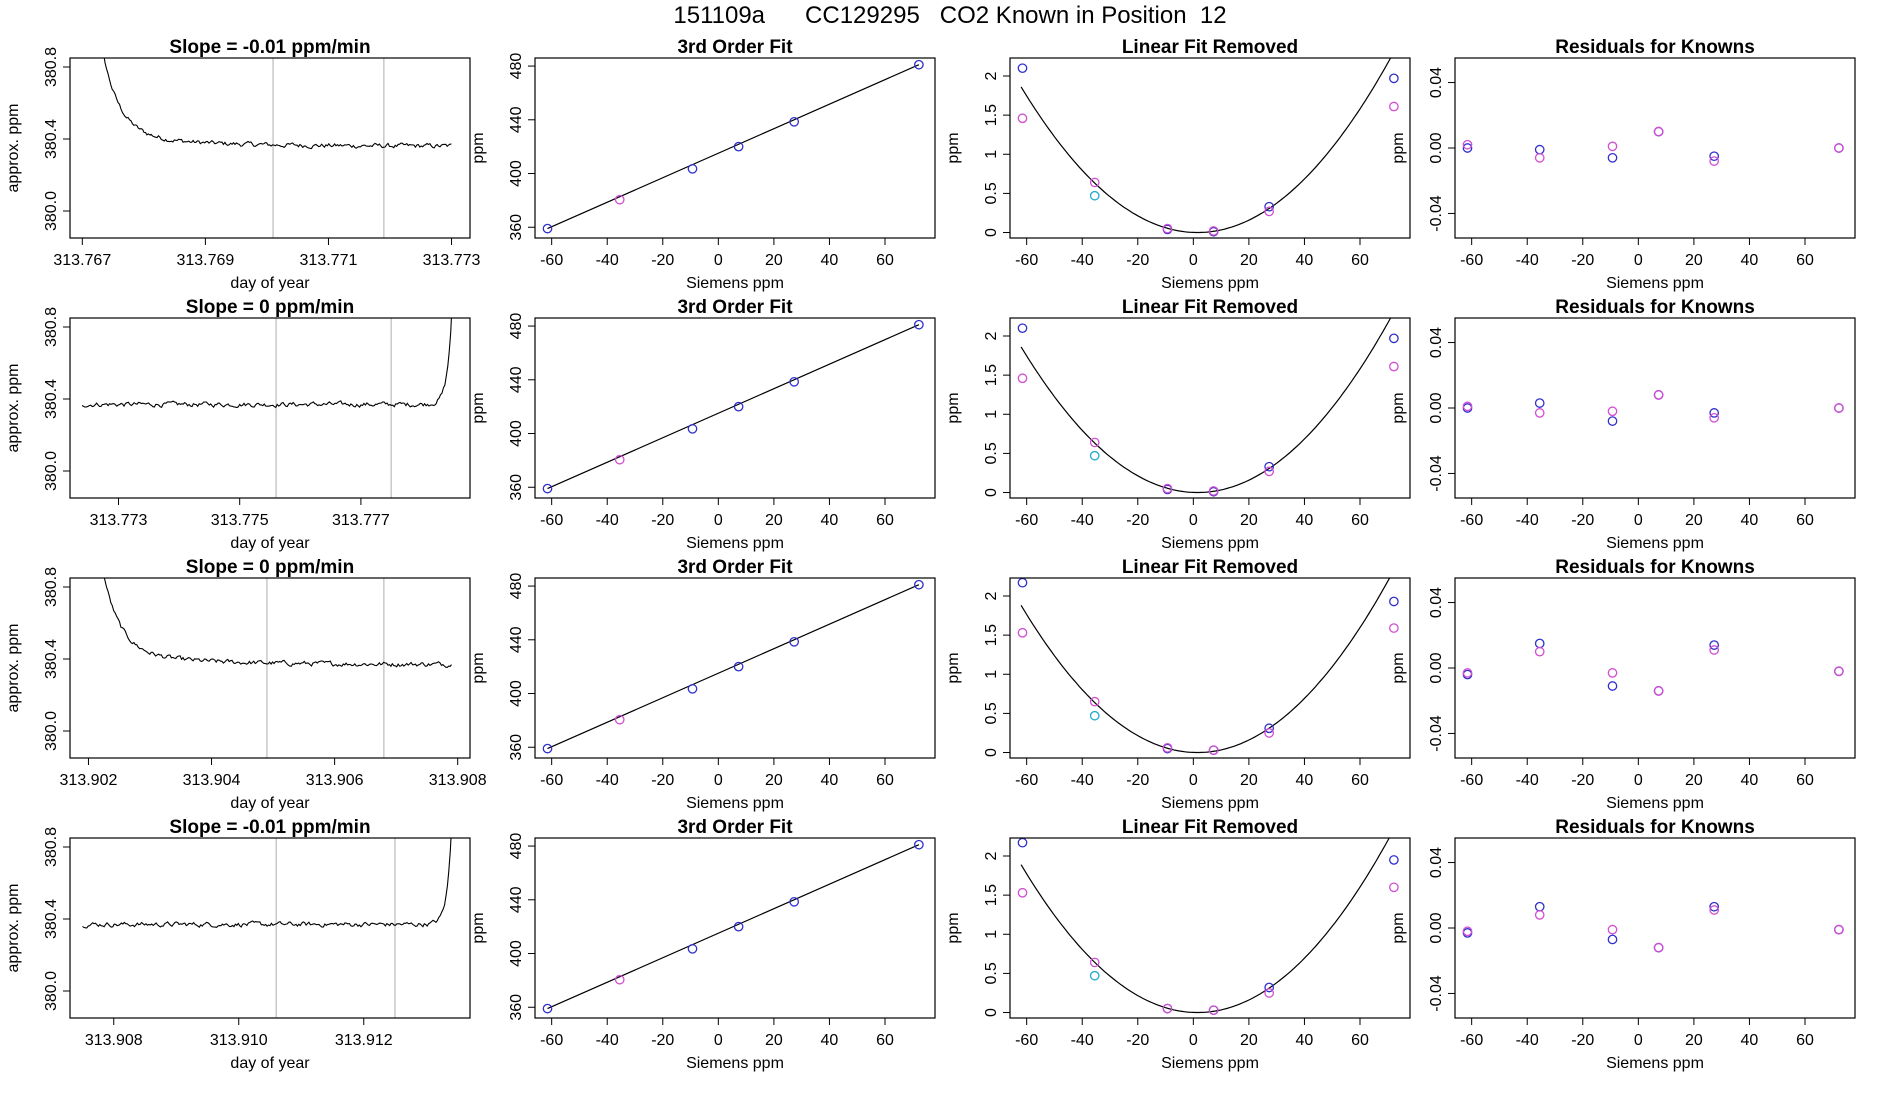 The height and width of the screenshot is (1100, 1900). What do you see at coordinates (1655, 47) in the screenshot?
I see `panel-title: Residuals for Knowns` at bounding box center [1655, 47].